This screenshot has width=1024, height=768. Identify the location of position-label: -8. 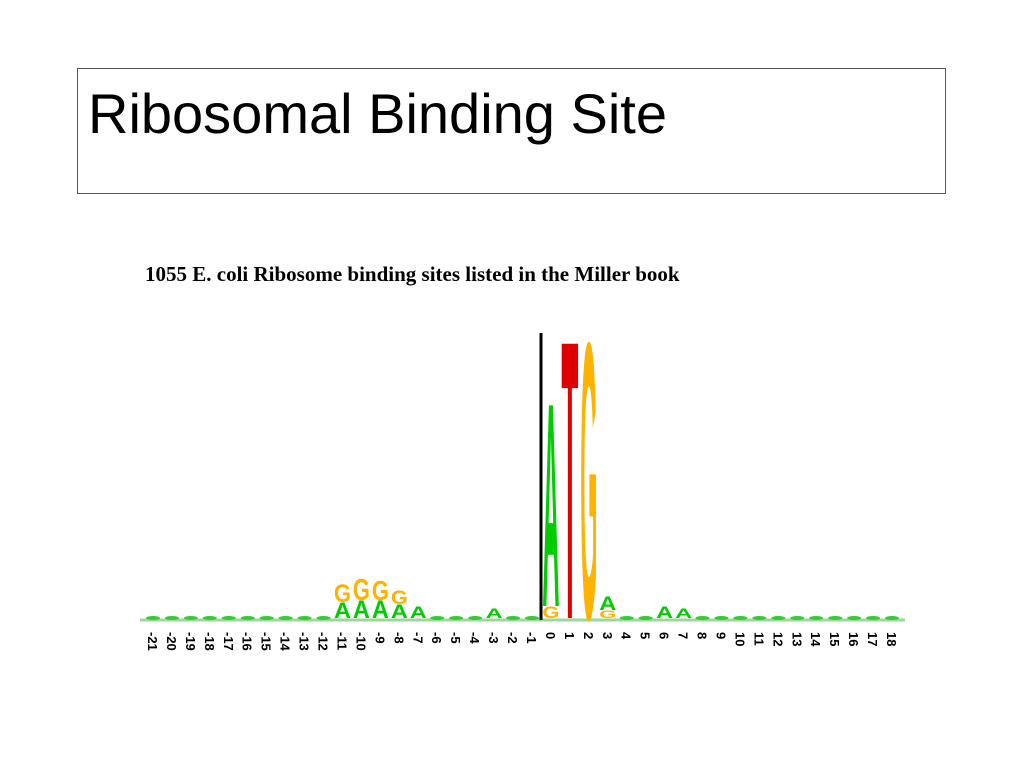
(398, 638).